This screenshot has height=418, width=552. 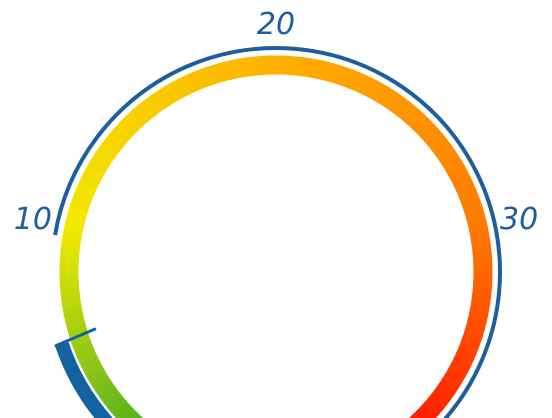 What do you see at coordinates (276, 24) in the screenshot?
I see `tick-label-20: 20` at bounding box center [276, 24].